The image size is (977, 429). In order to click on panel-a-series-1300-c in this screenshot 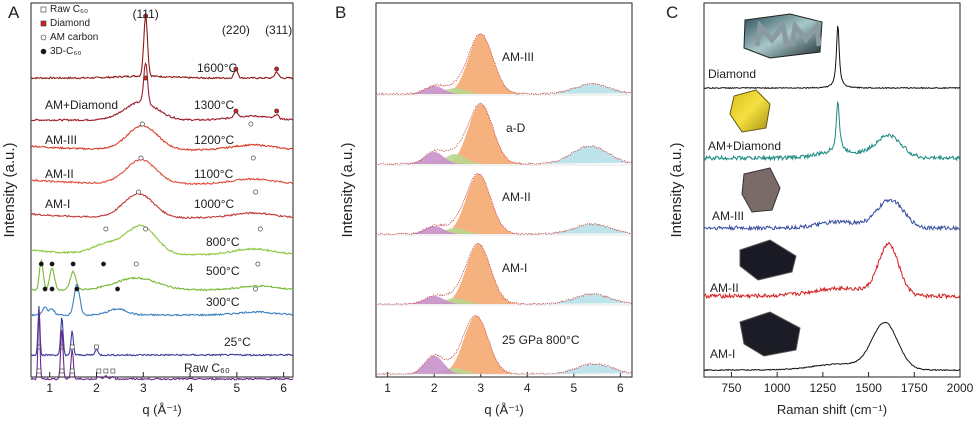, I will do `click(162, 92)`.